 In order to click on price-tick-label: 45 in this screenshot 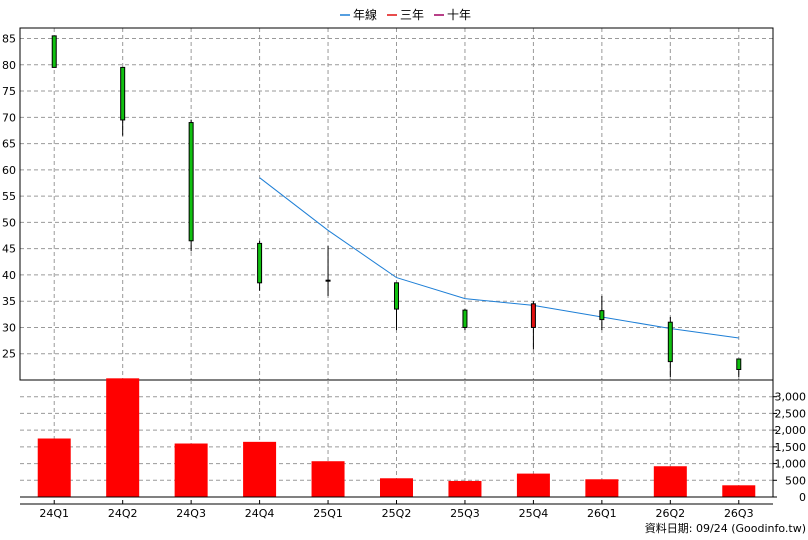, I will do `click(9, 249)`.